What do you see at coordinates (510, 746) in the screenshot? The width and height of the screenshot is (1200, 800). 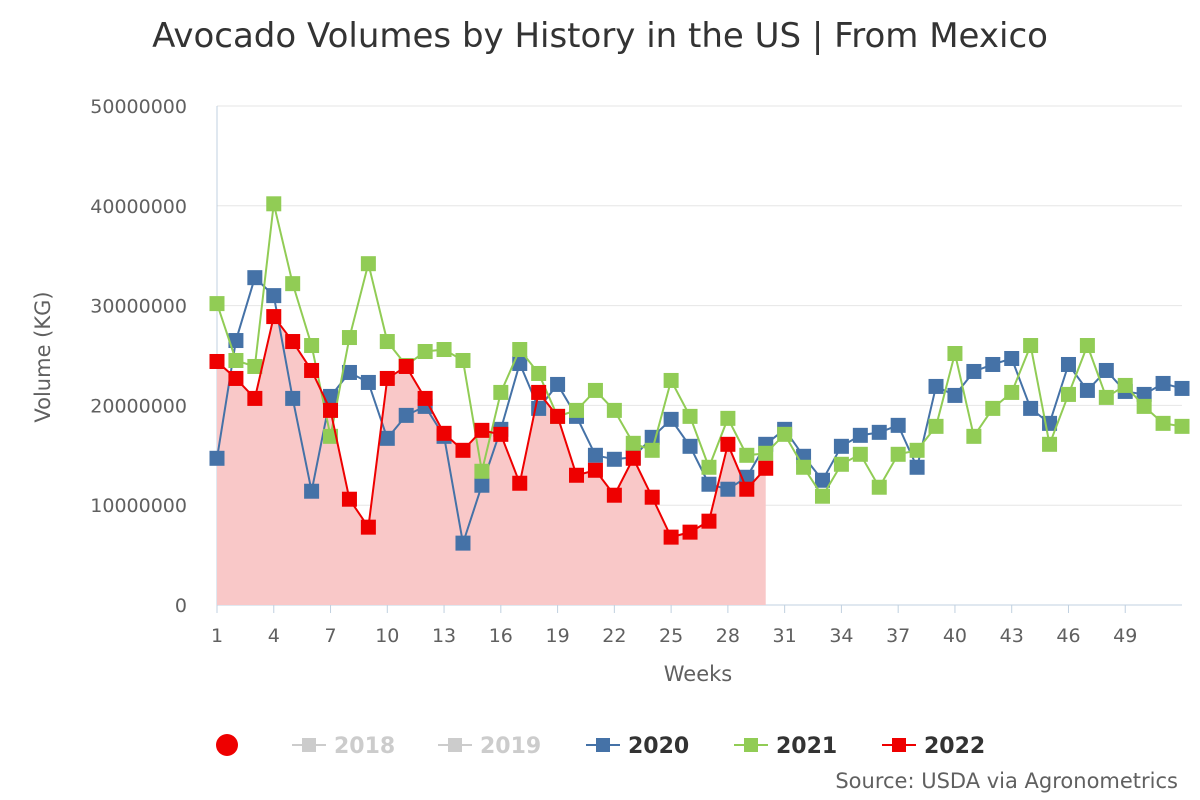 I see `legend-label: 2019` at bounding box center [510, 746].